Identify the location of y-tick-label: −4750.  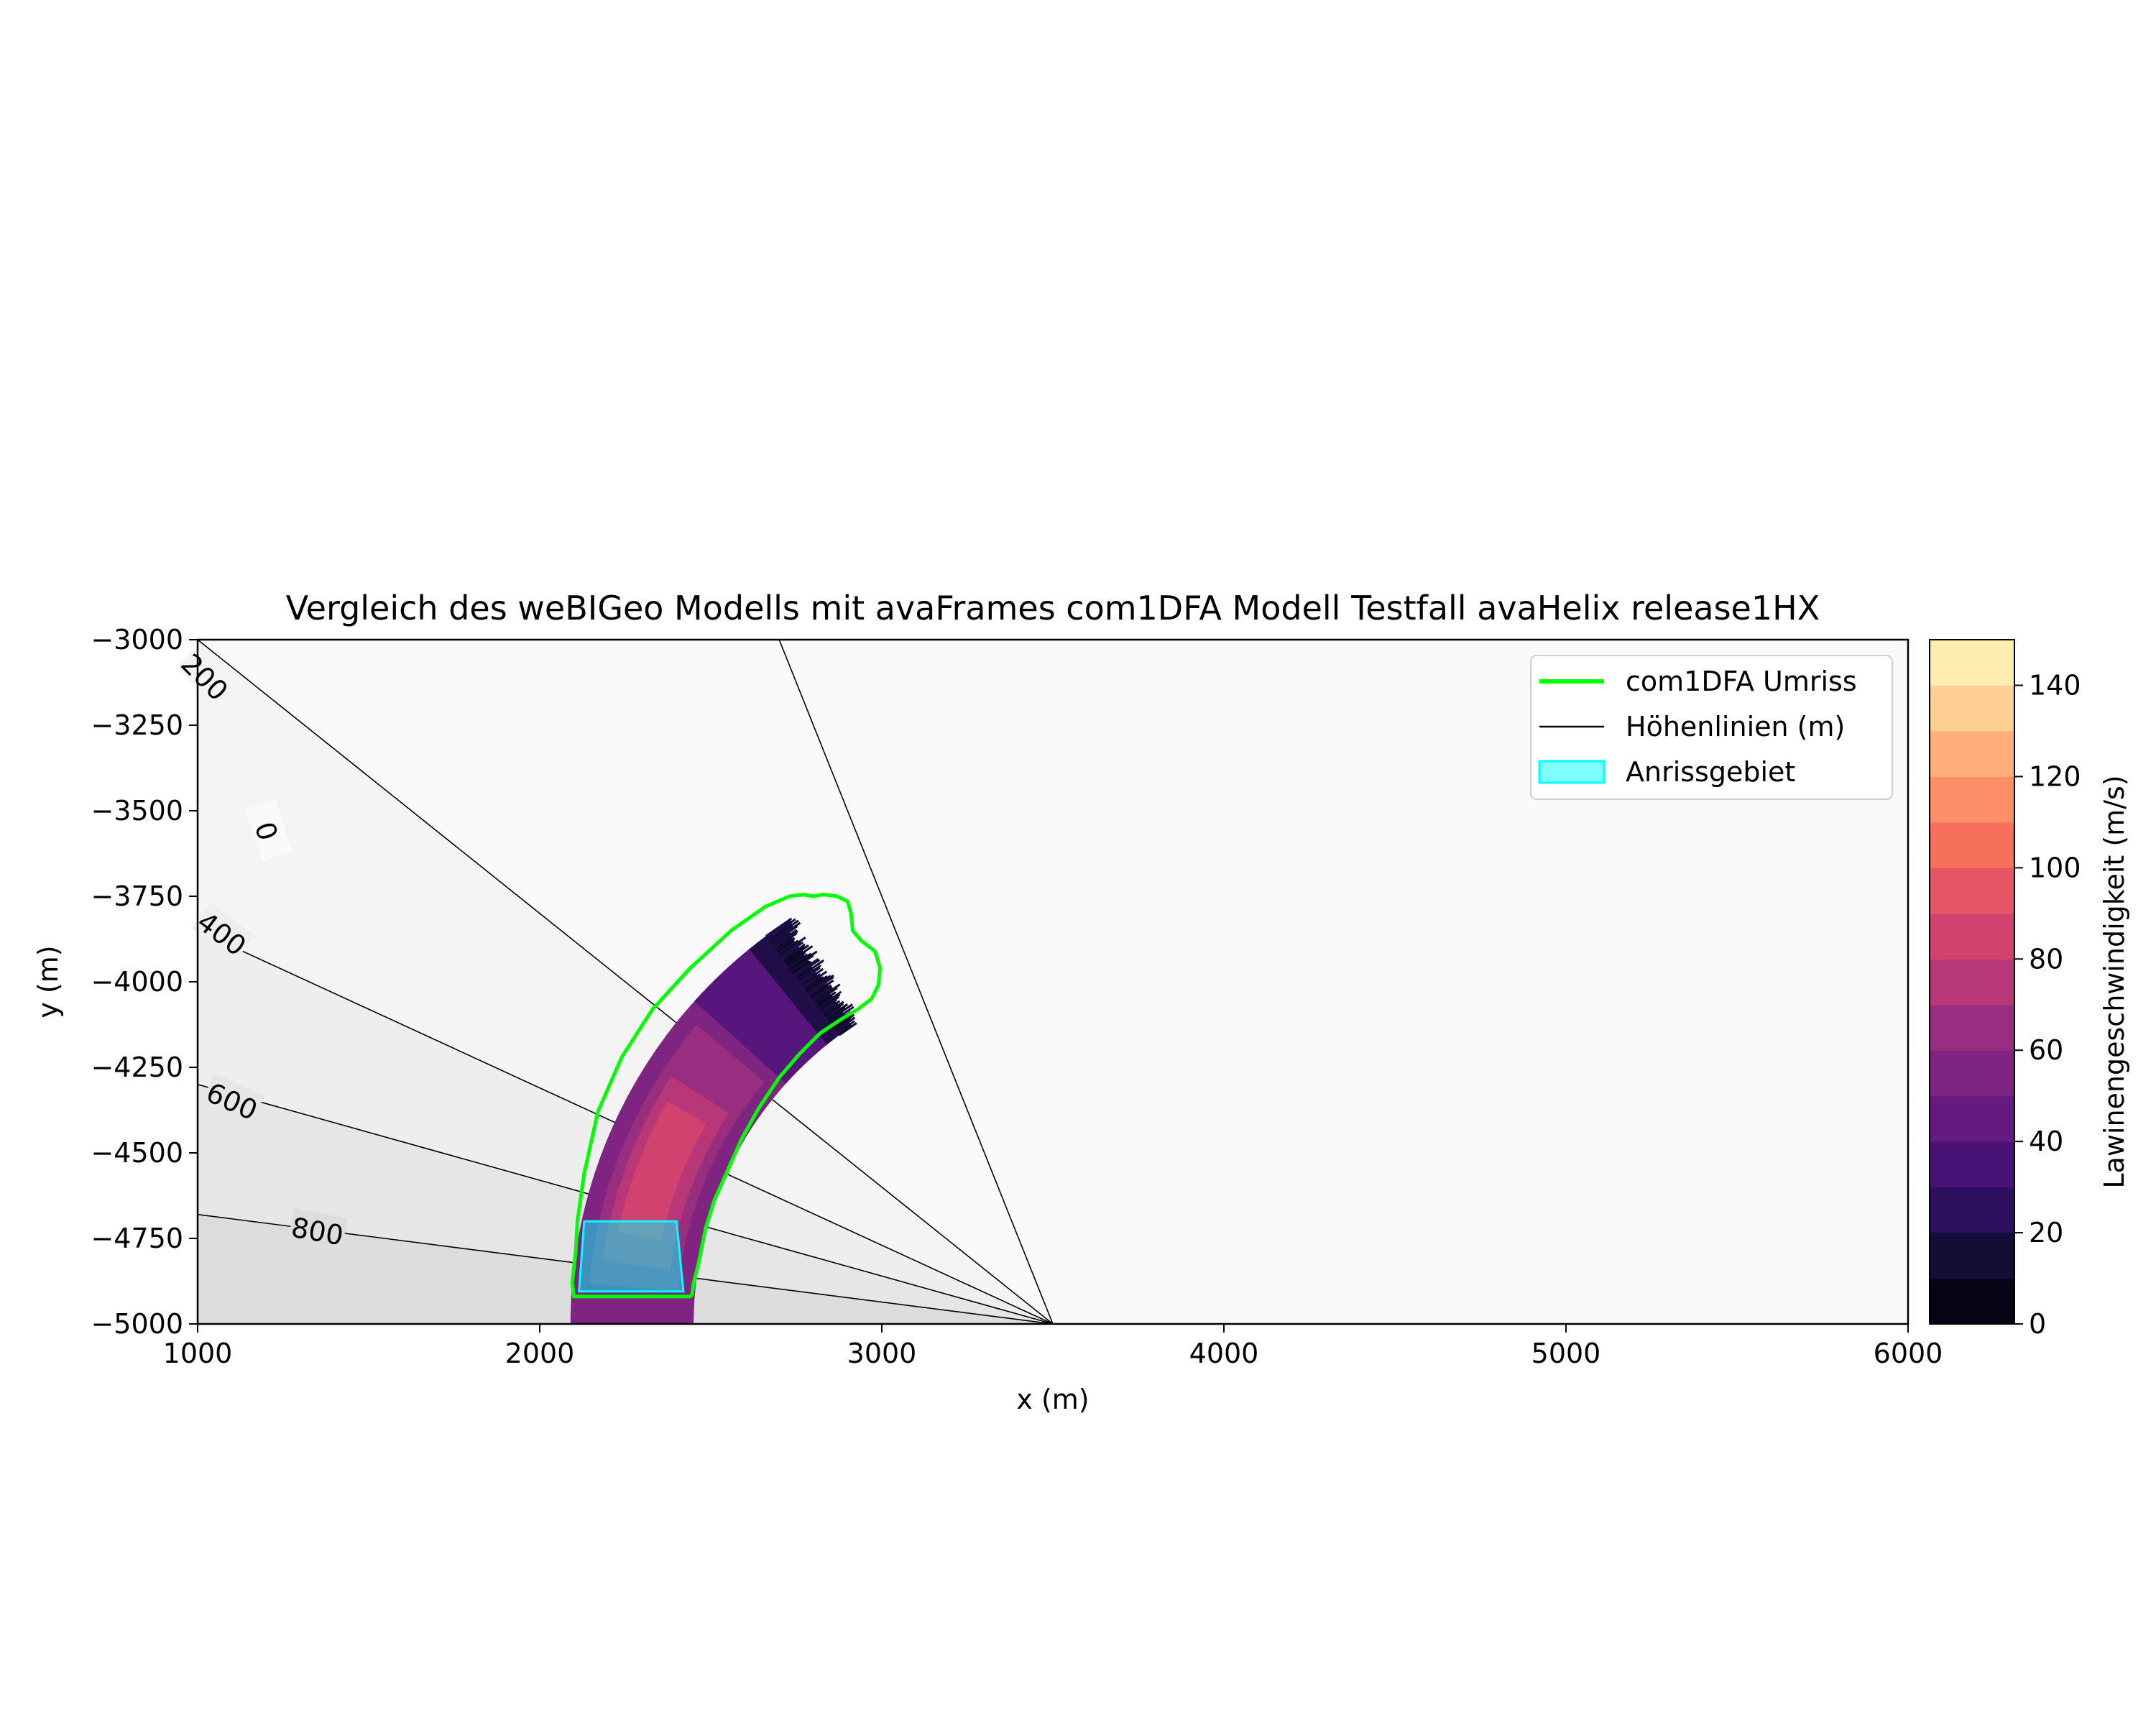
(137, 1238).